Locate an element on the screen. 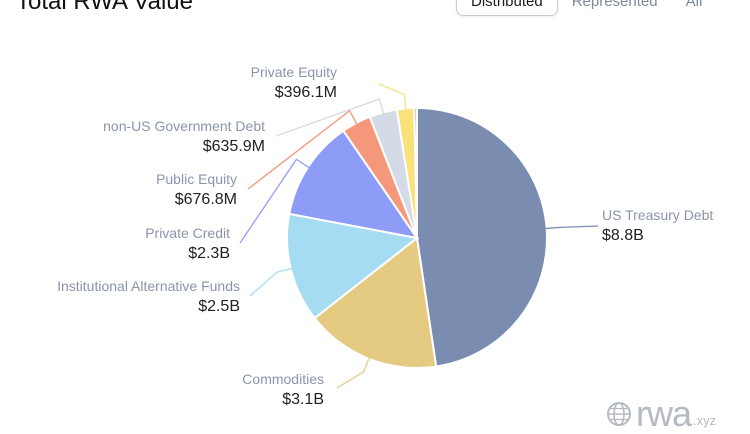 The image size is (750, 434). logo-tld: .xyz is located at coordinates (705, 420).